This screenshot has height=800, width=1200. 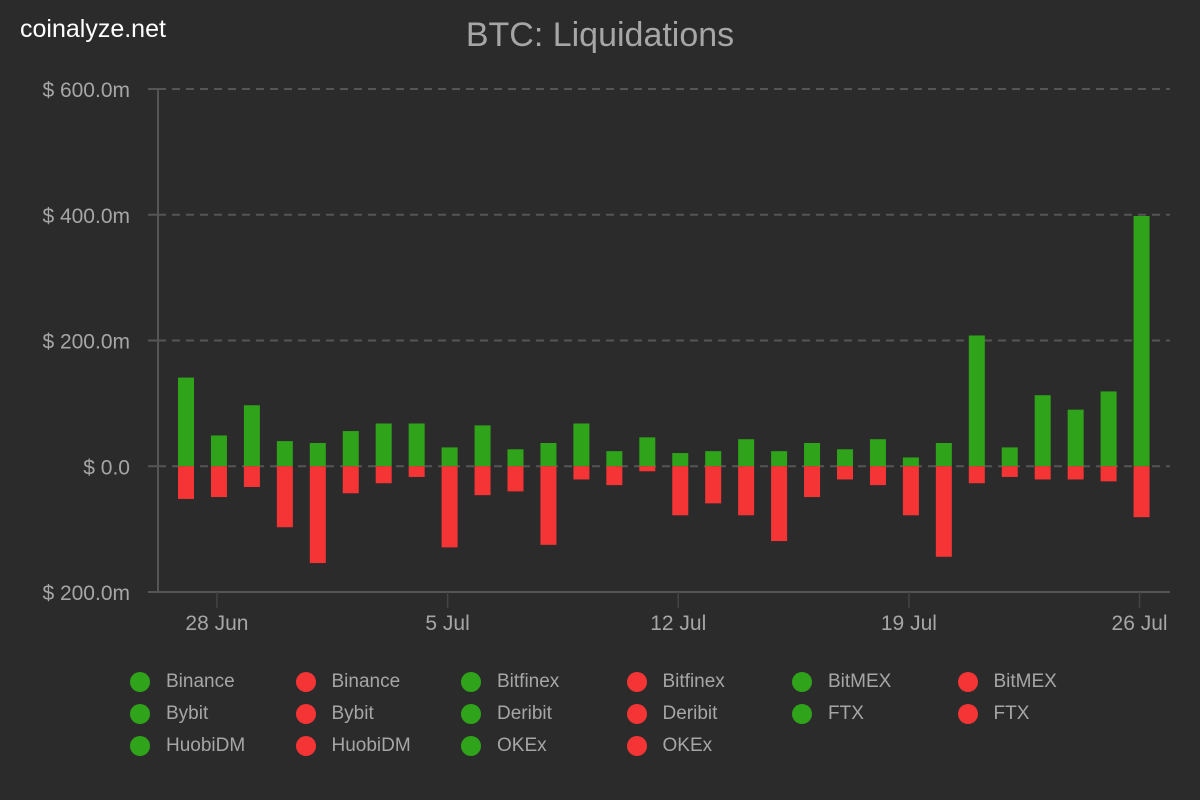 What do you see at coordinates (383, 475) in the screenshot?
I see `short-bar-3-jul` at bounding box center [383, 475].